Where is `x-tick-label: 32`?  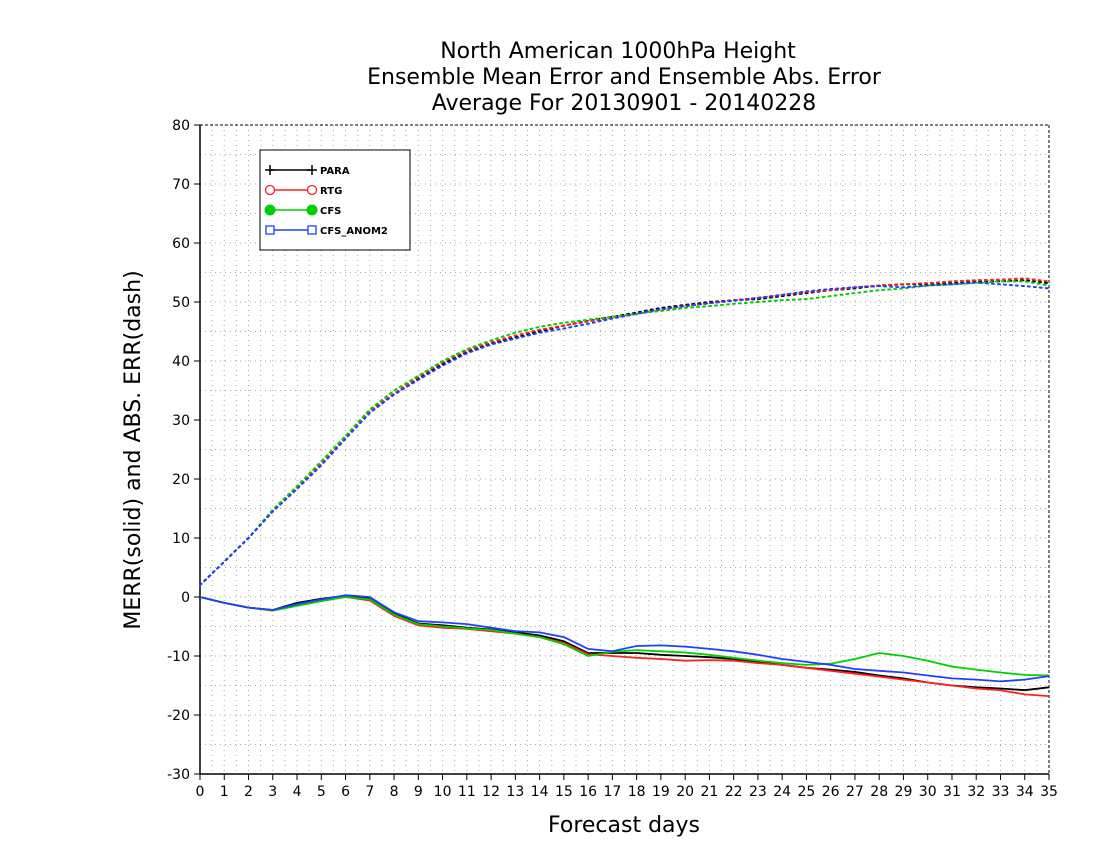
x-tick-label: 32 is located at coordinates (976, 792).